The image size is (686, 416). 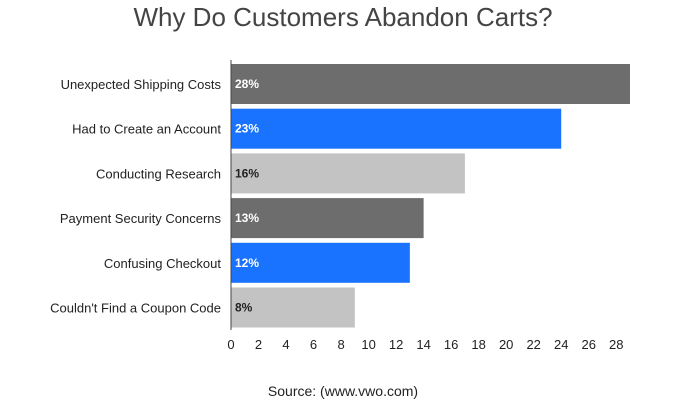 I want to click on x-tick-label: 28, so click(x=616, y=344).